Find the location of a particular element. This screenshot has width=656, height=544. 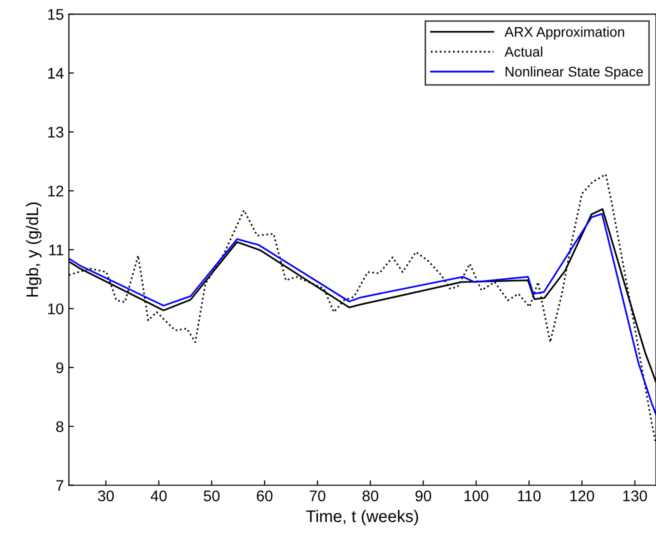

legend-label: Actual is located at coordinates (523, 51).